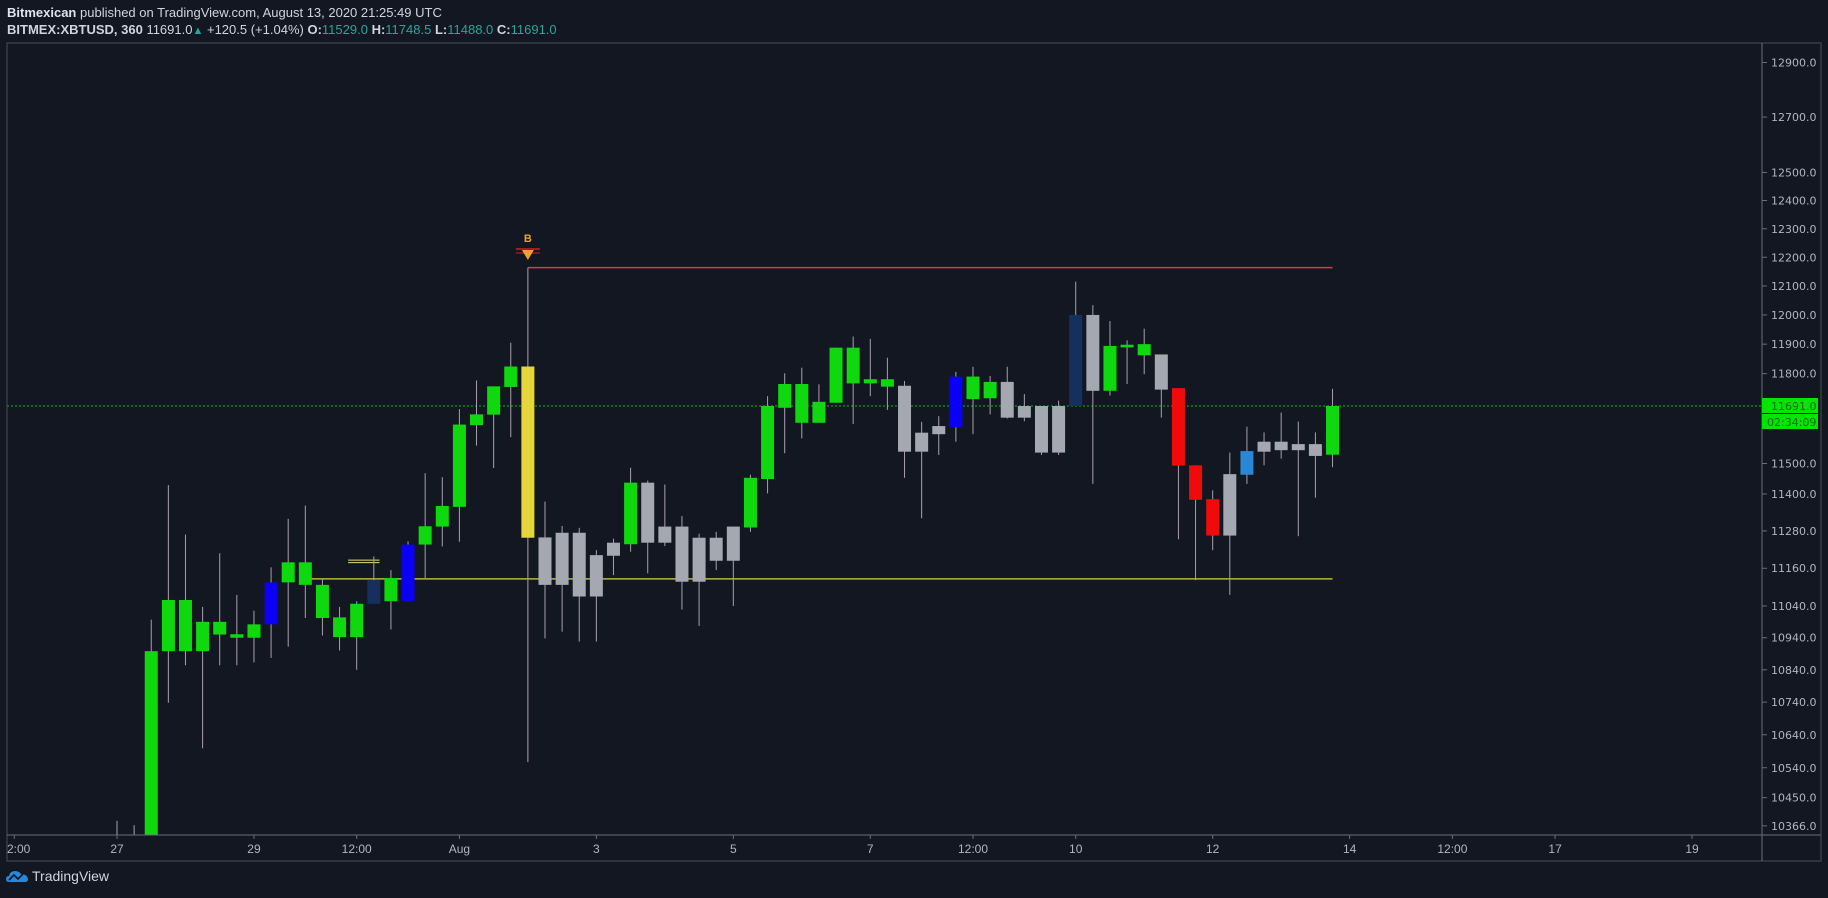 Image resolution: width=1828 pixels, height=898 pixels. I want to click on price-tick-label: 12100.0, so click(1794, 286).